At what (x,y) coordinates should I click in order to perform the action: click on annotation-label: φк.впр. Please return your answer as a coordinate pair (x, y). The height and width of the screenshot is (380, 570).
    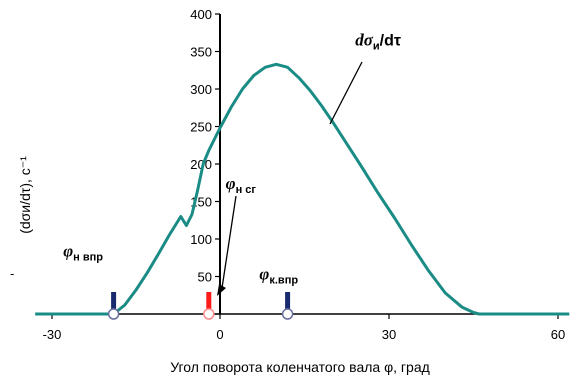
    Looking at the image, I should click on (278, 276).